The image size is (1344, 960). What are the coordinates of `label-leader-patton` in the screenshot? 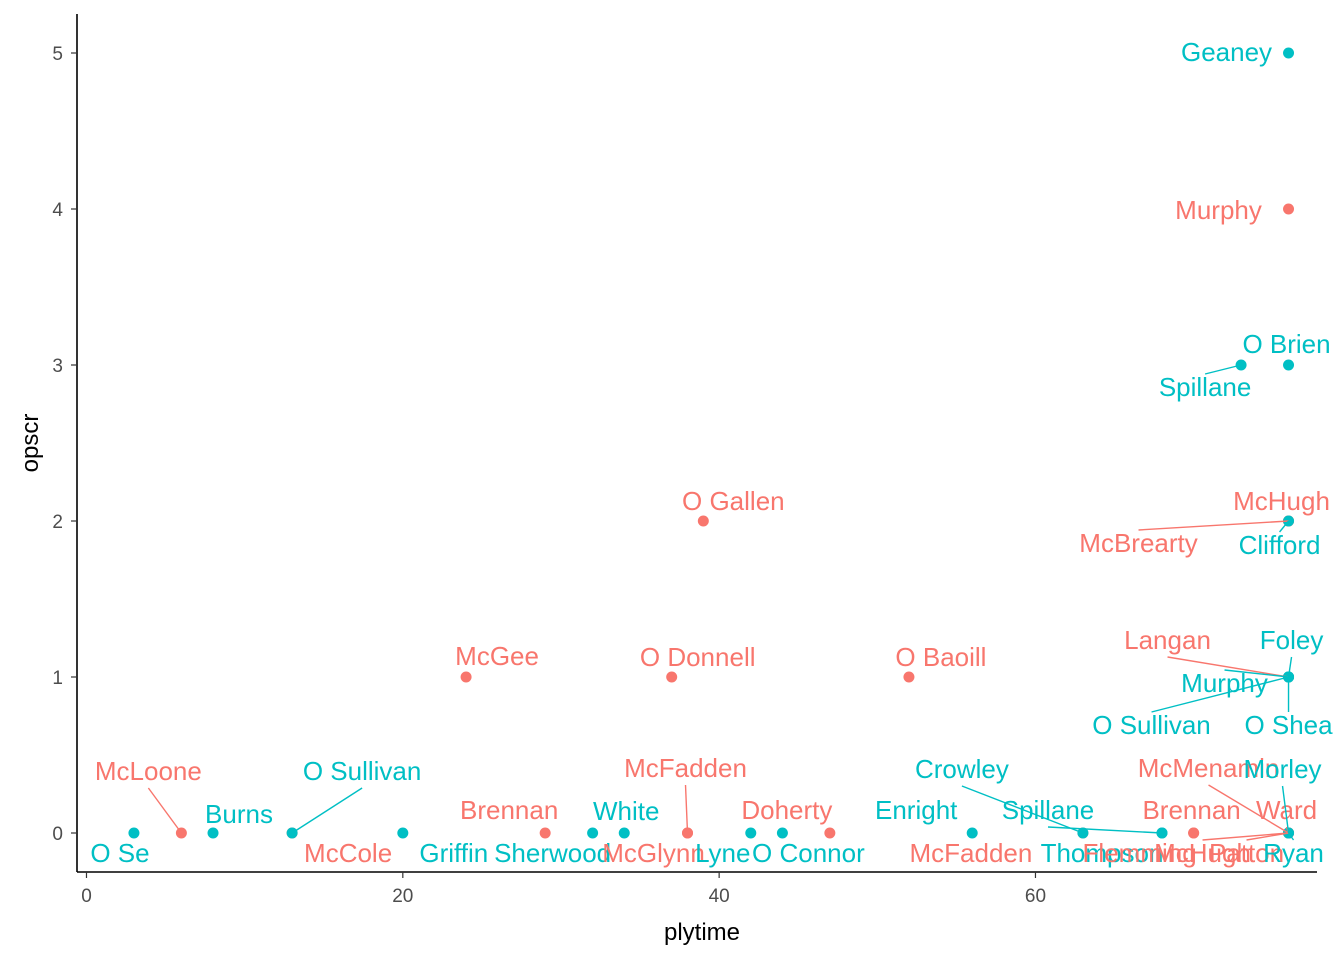 It's located at (1267, 836).